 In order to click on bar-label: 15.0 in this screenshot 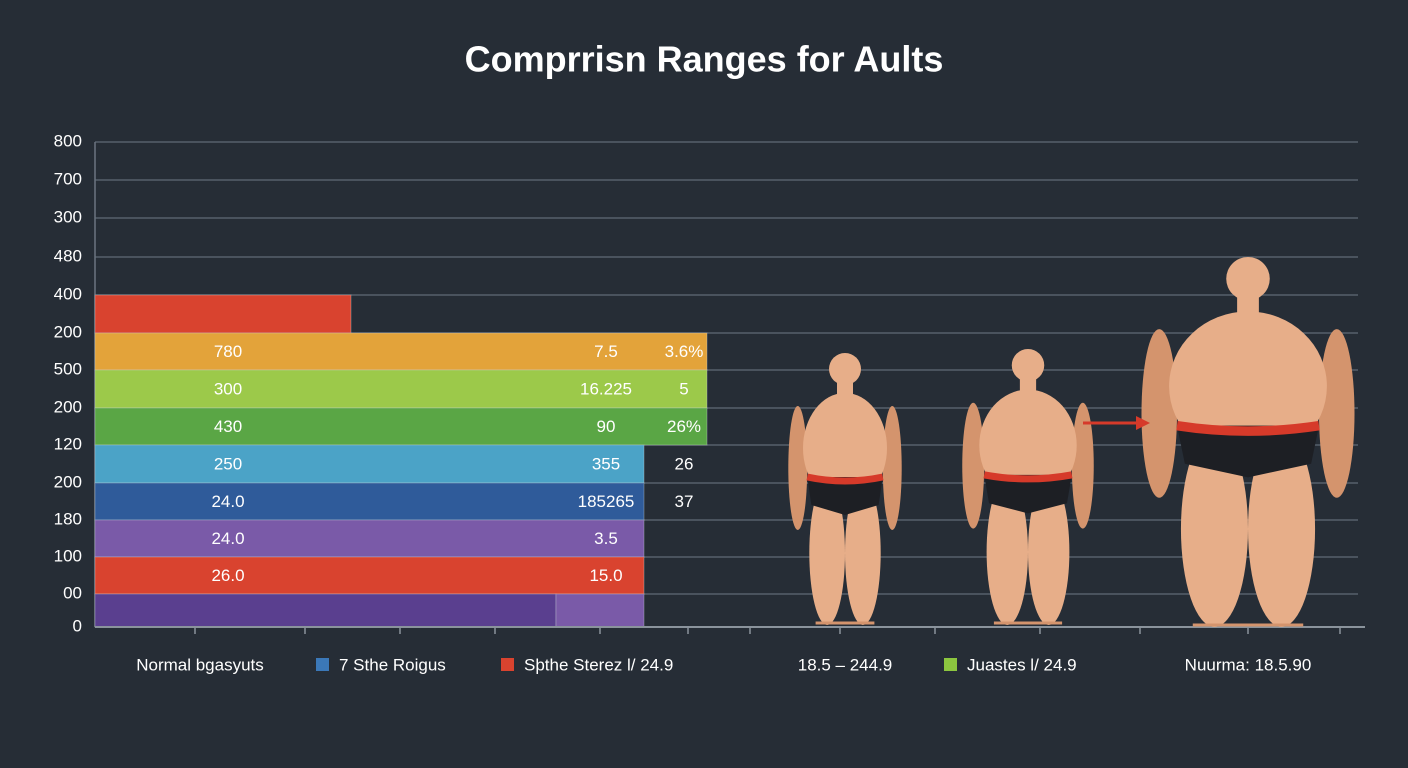, I will do `click(605, 575)`.